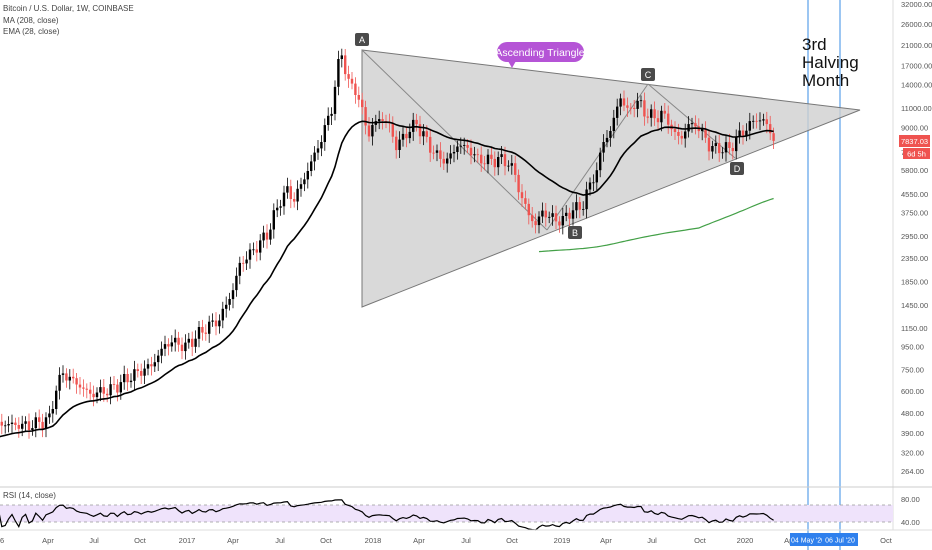 This screenshot has height=550, width=932. I want to click on ema-legend: EMA (28, close), so click(31, 31).